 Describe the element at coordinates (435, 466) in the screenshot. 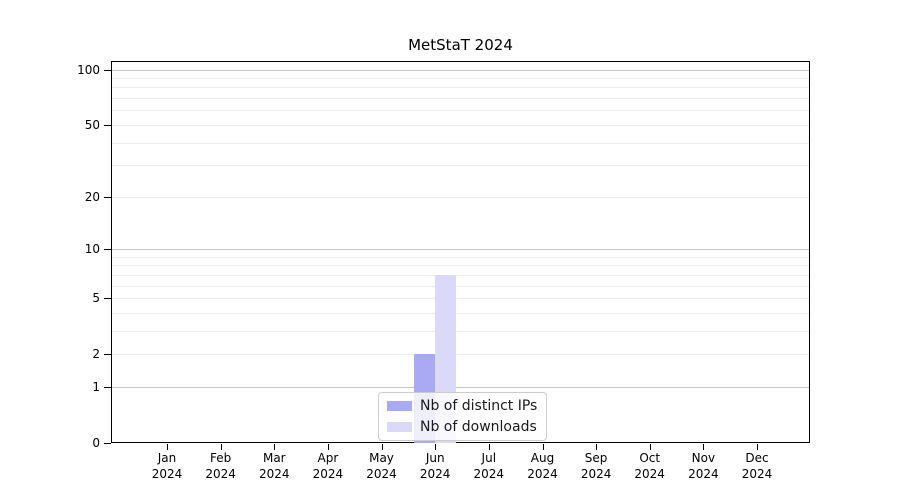

I see `x-tick-label-jun: Jun 2024` at that location.